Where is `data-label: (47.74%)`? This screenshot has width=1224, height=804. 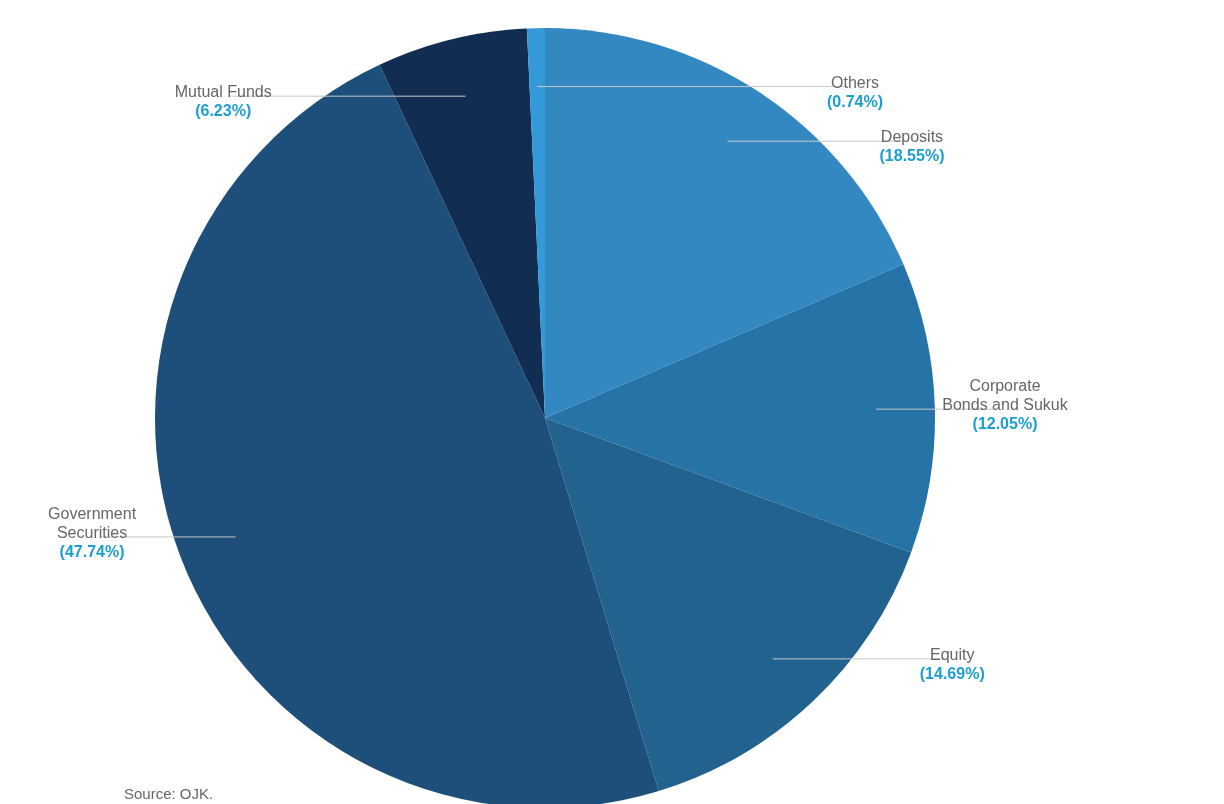
data-label: (47.74%) is located at coordinates (92, 551).